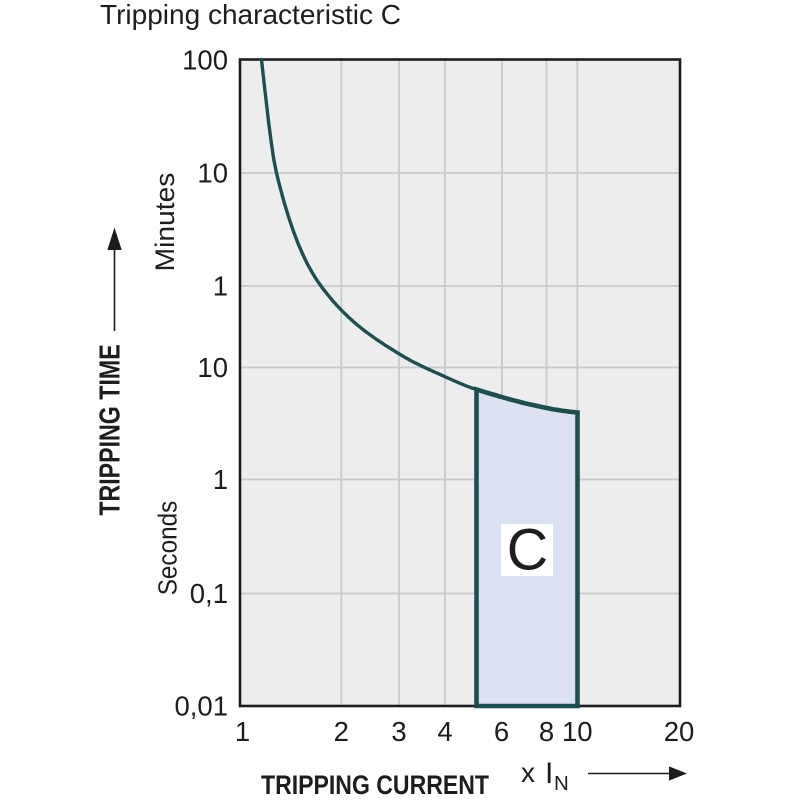 This screenshot has height=800, width=800. Describe the element at coordinates (527, 550) in the screenshot. I see `svg-text: C` at that location.